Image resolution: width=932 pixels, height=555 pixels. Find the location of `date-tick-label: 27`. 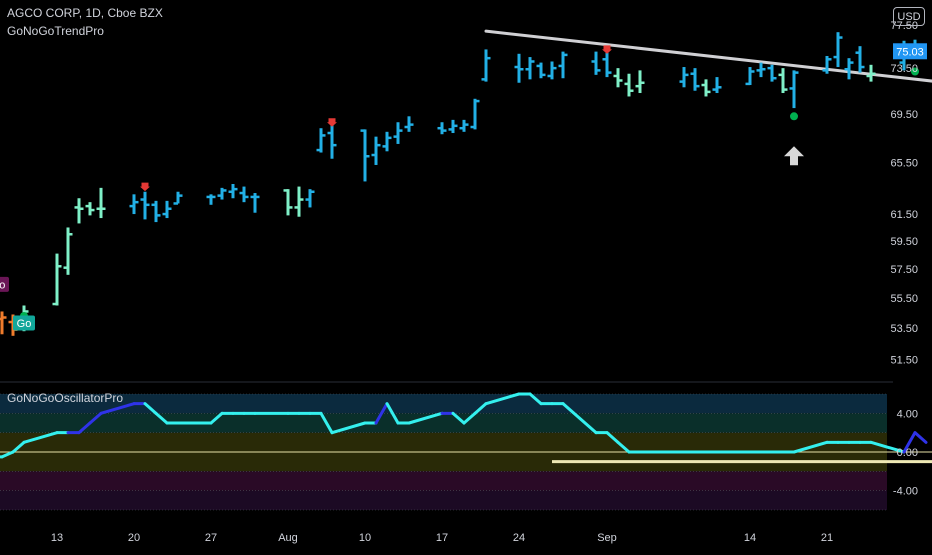

date-tick-label: 27 is located at coordinates (211, 538).